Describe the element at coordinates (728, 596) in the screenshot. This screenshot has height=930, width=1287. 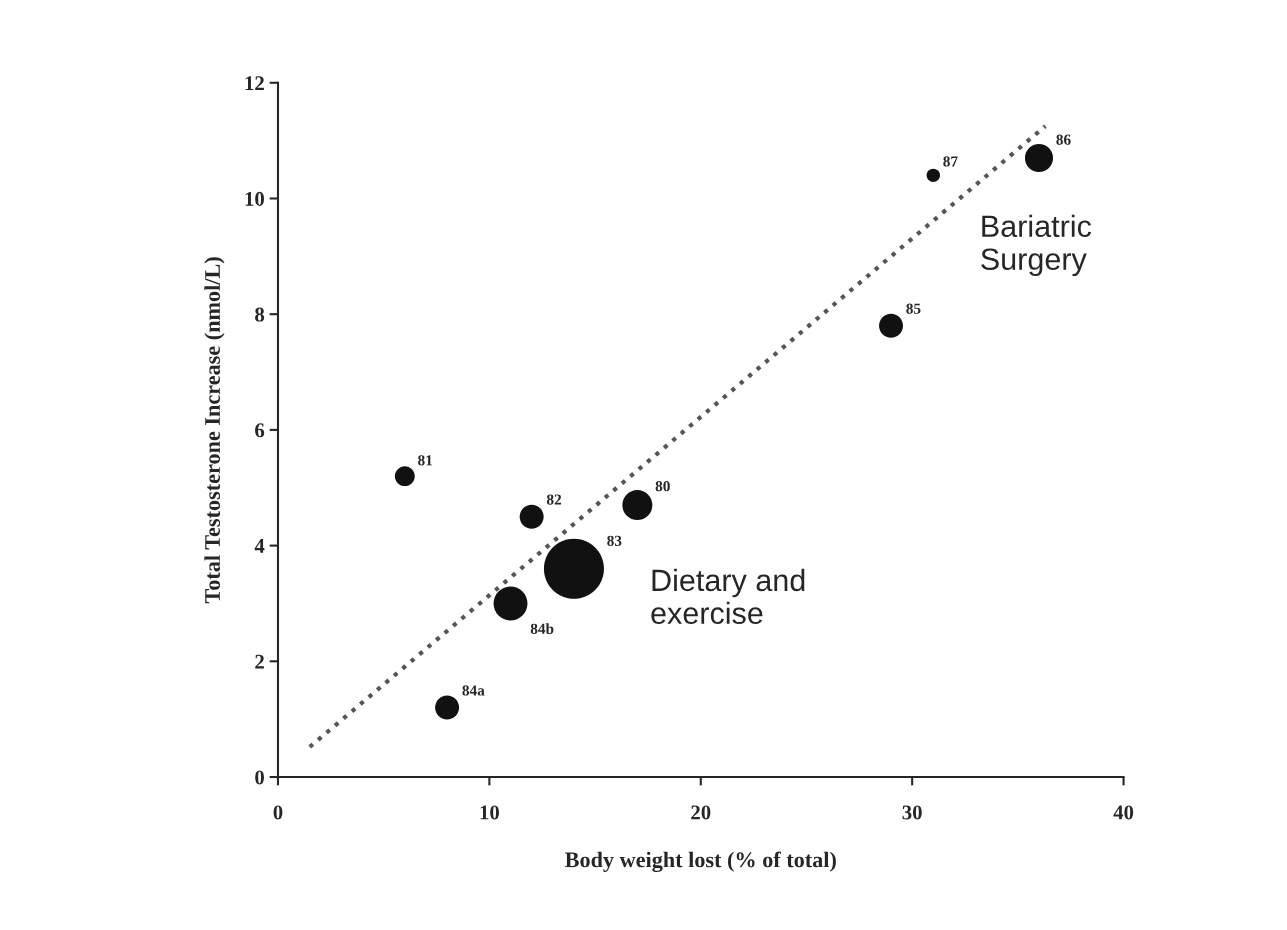
I see `annotation: Dietary and exercise` at that location.